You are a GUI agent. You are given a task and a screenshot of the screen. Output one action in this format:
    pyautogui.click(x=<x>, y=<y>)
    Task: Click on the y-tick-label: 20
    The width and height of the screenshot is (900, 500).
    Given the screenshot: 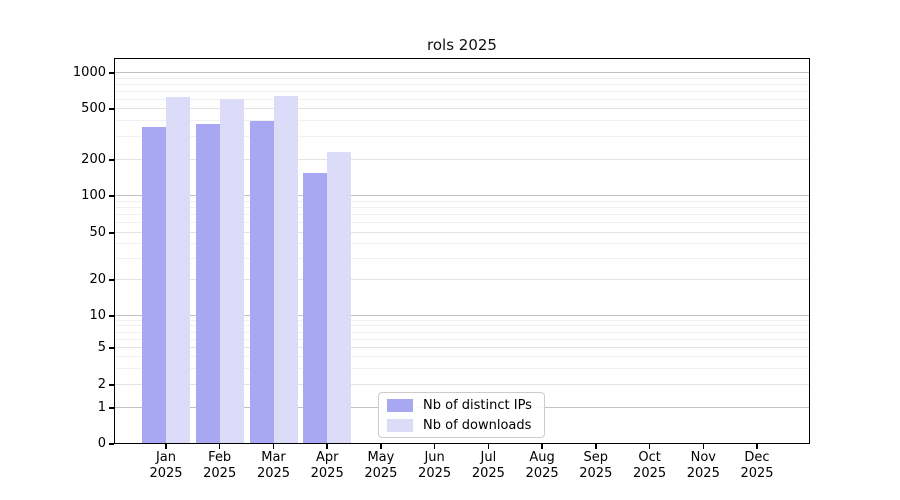 What is the action you would take?
    pyautogui.click(x=97, y=279)
    